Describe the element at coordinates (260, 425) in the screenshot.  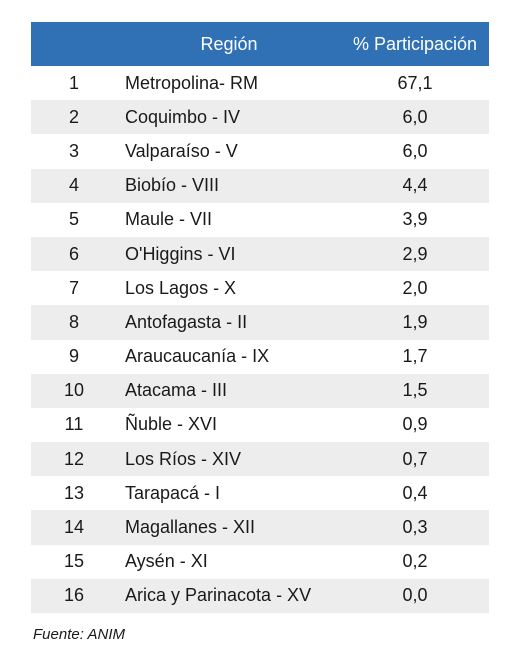
I see `table-row: 11 Ñuble - XVI 0,9` at that location.